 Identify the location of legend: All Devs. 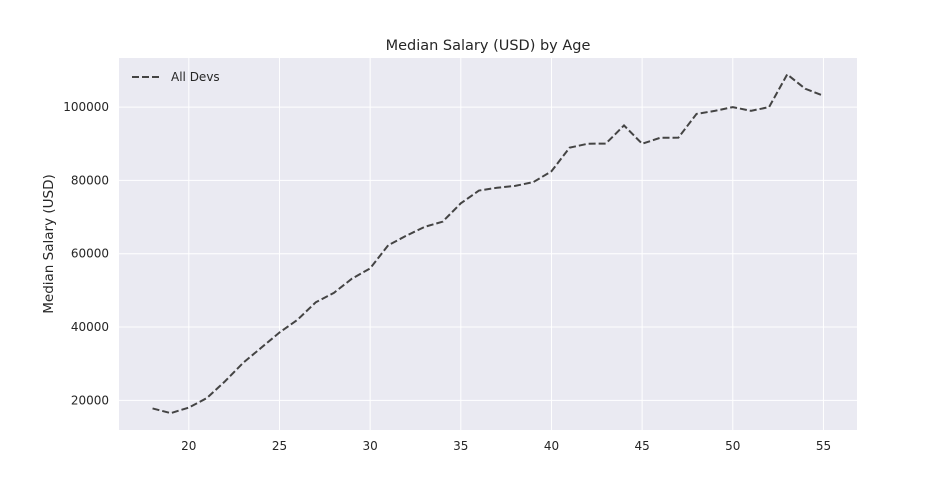
(176, 77).